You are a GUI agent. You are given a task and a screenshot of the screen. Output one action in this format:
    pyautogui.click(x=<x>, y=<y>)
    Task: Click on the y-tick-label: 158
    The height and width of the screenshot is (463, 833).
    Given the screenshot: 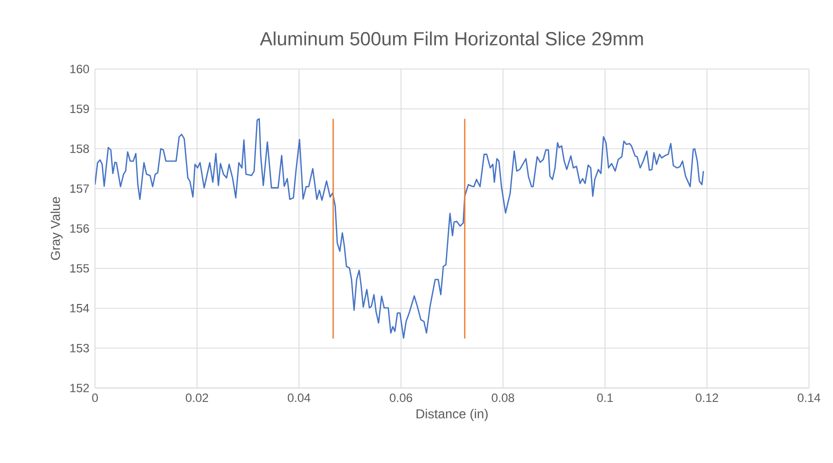 What is the action you would take?
    pyautogui.click(x=79, y=148)
    